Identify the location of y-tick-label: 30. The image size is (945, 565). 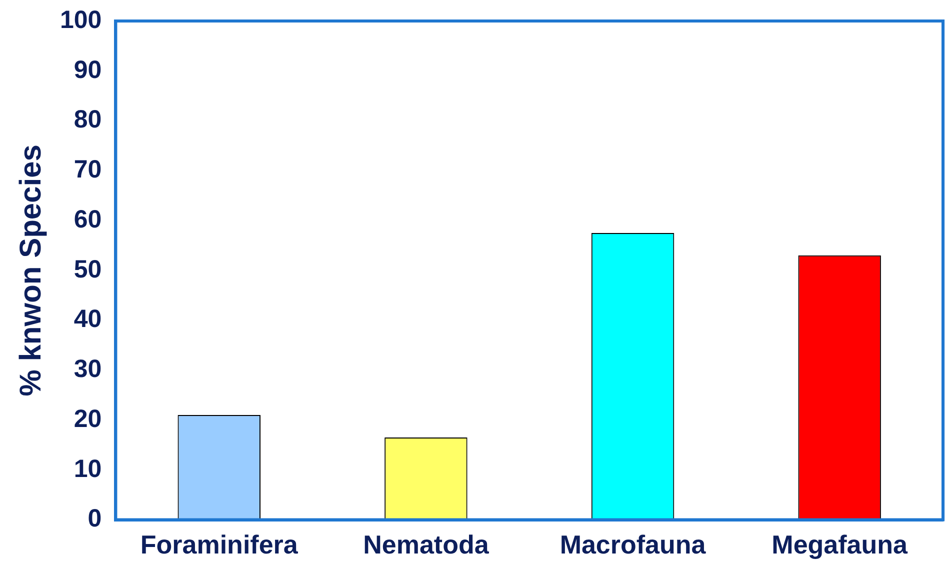
(88, 369).